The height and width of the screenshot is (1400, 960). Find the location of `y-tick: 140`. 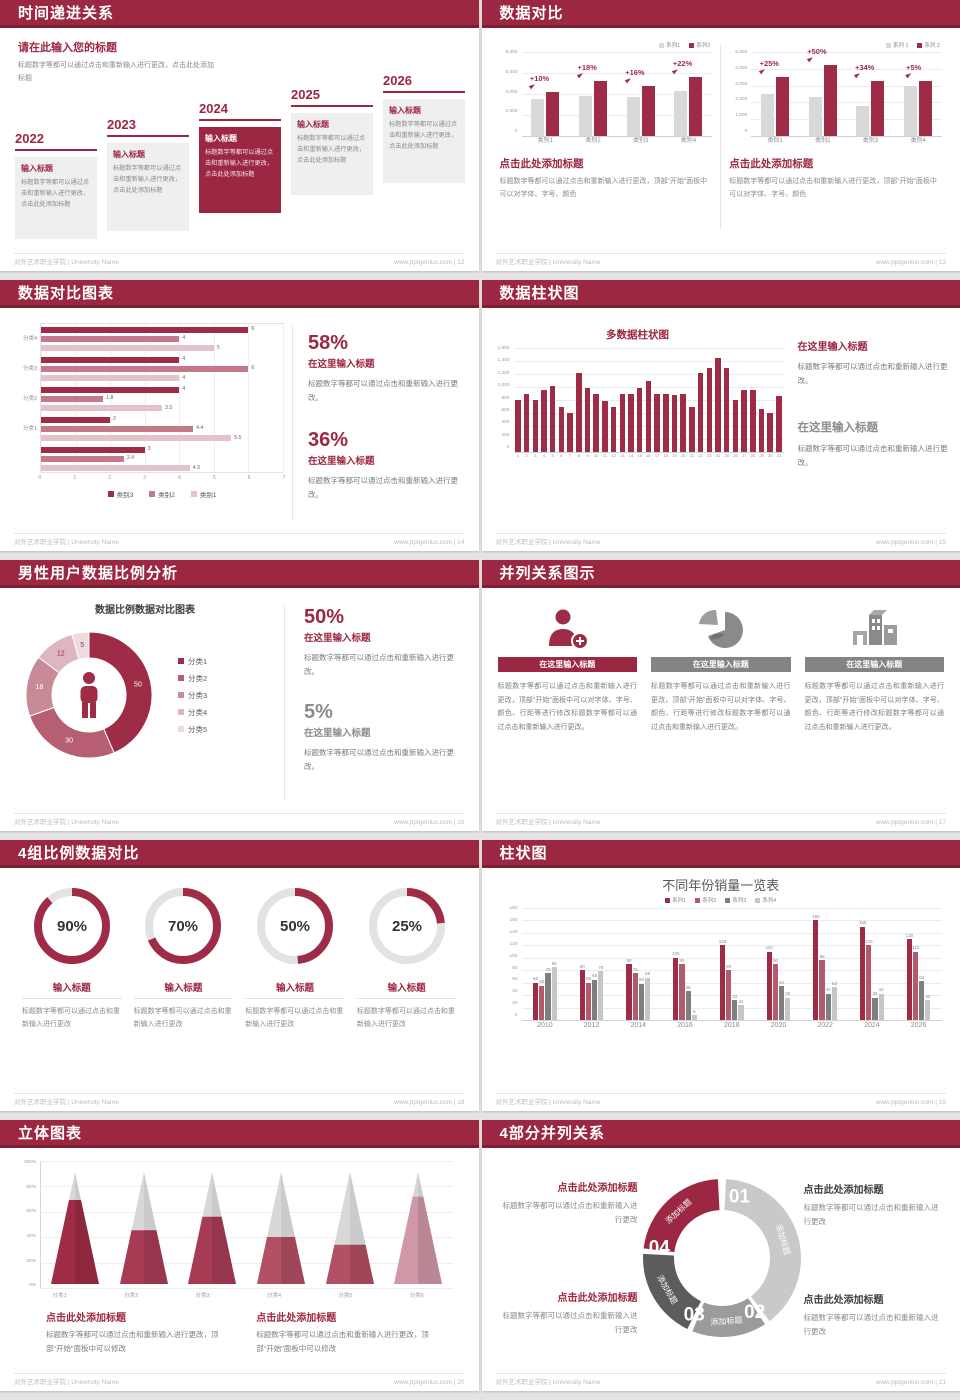

y-tick: 140 is located at coordinates (513, 932).